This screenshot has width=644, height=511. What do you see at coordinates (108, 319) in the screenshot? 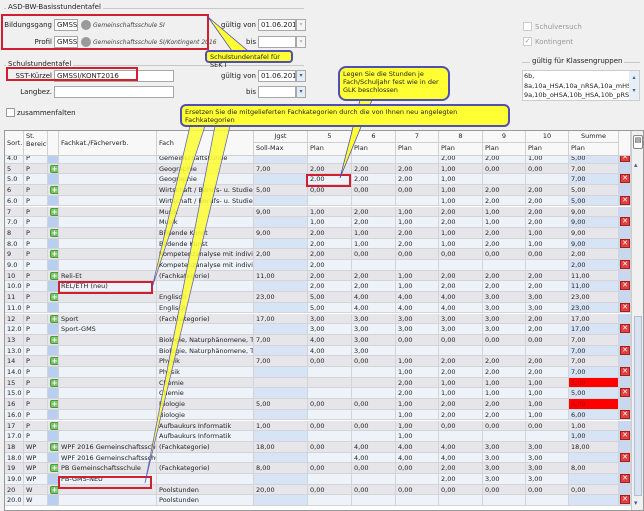
I see `fachkat-cell: Sport` at bounding box center [108, 319].